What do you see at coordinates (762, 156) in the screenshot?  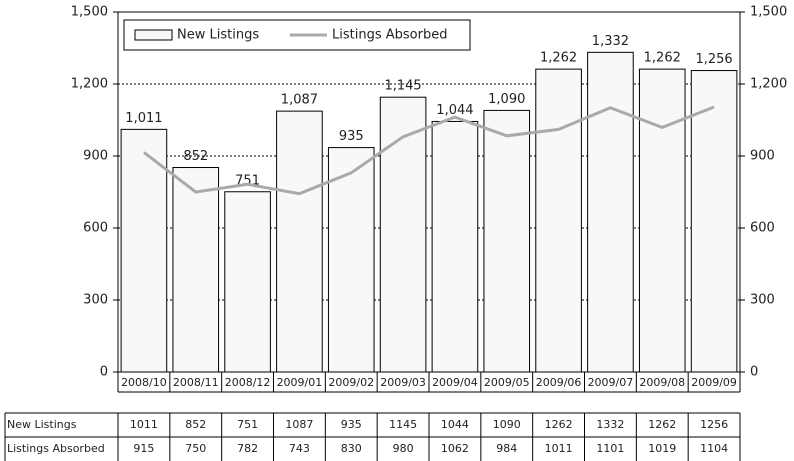 I see `y2-tick-label: 900` at bounding box center [762, 156].